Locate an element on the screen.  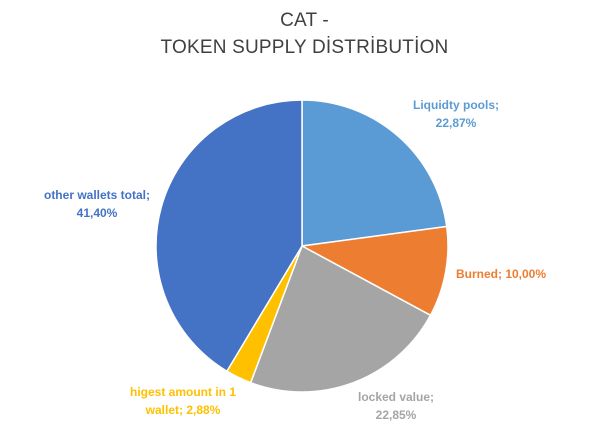
slice-label-highest-wallet-value: wallet; 2,88% is located at coordinates (183, 410).